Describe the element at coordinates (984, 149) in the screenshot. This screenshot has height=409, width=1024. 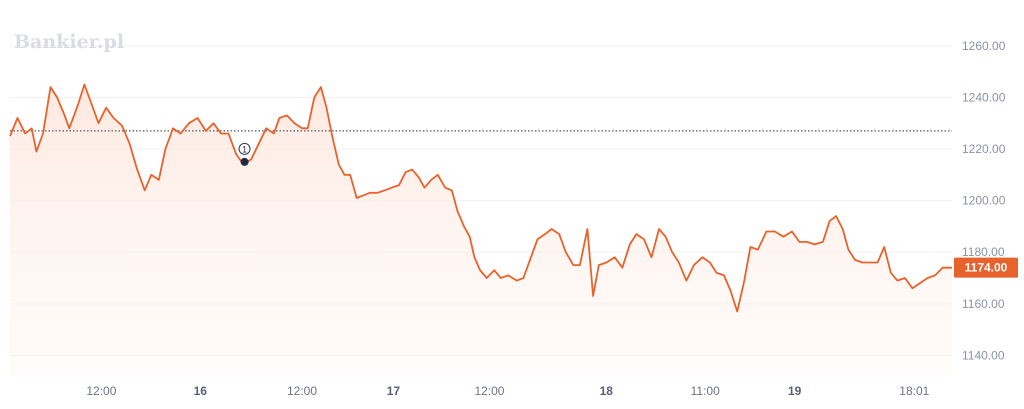
I see `y-tick-label: 1220.00` at that location.